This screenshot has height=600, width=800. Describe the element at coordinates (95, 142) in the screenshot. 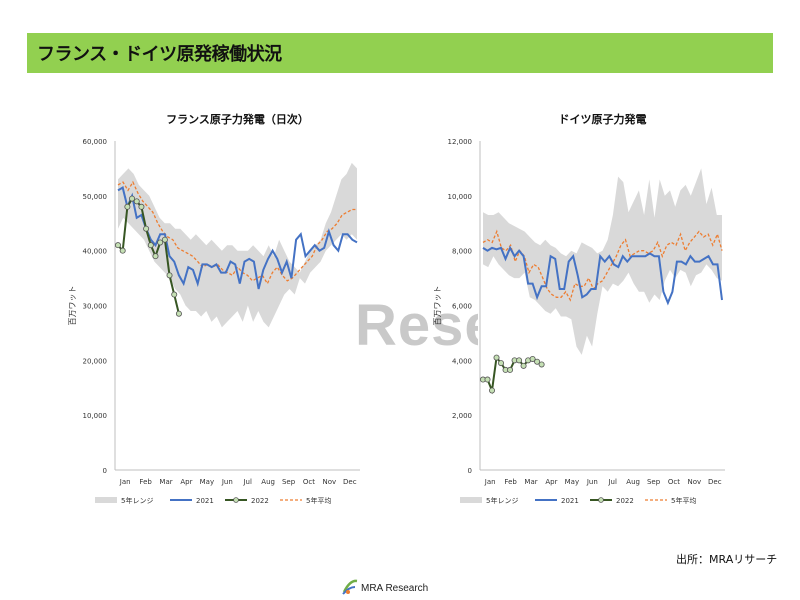

I see `y-tick-label: 60,000` at that location.